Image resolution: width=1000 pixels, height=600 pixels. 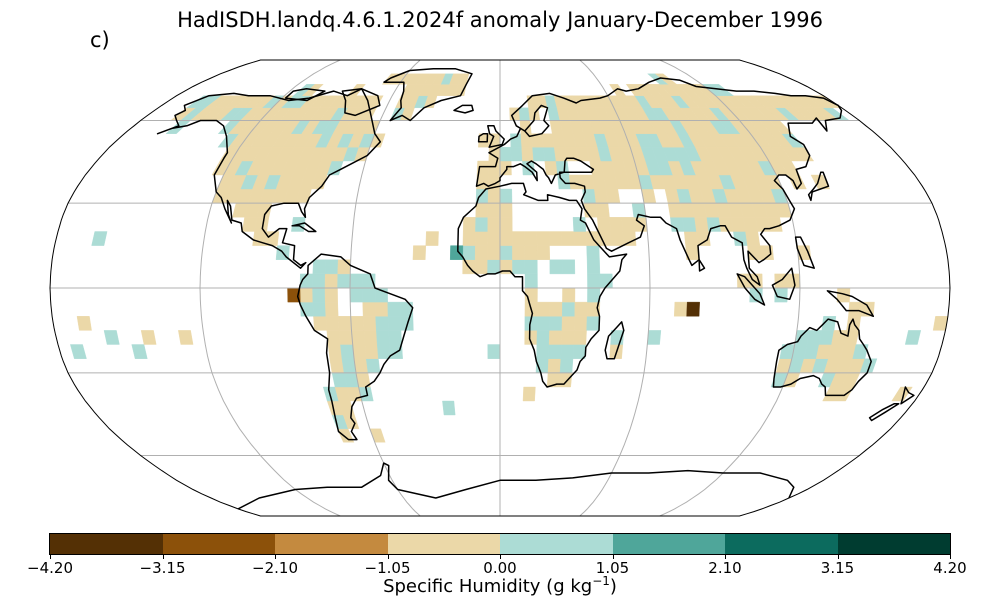 I want to click on colorbar-tick-label: −1.05, so click(x=387, y=568).